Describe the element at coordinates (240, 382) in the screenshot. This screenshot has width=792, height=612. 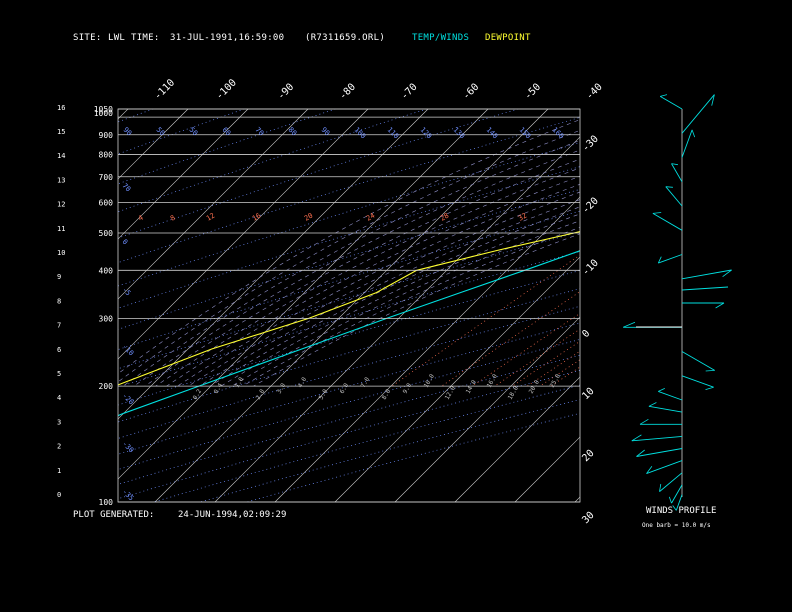
I see `moist-label: 1.0` at that location.